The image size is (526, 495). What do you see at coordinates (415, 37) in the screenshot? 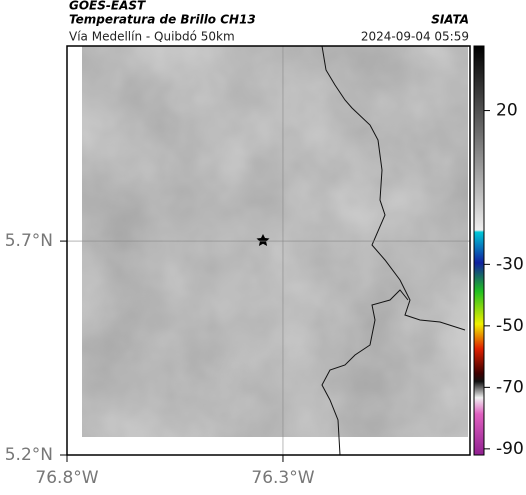
I see `datetime: 2024-09-04 05:59` at bounding box center [415, 37].